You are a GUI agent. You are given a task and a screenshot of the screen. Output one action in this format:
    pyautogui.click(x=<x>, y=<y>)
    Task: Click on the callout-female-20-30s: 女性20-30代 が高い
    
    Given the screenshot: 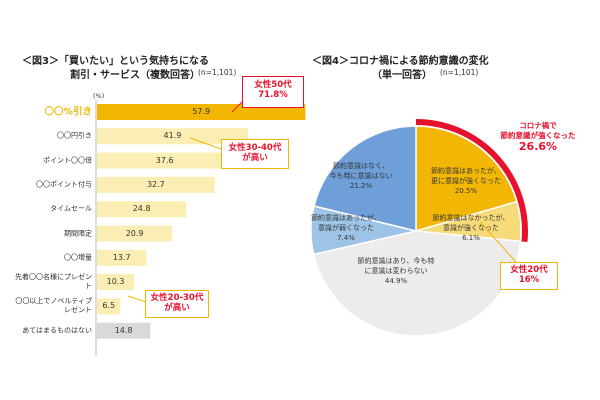 What is the action you would take?
    pyautogui.click(x=177, y=304)
    